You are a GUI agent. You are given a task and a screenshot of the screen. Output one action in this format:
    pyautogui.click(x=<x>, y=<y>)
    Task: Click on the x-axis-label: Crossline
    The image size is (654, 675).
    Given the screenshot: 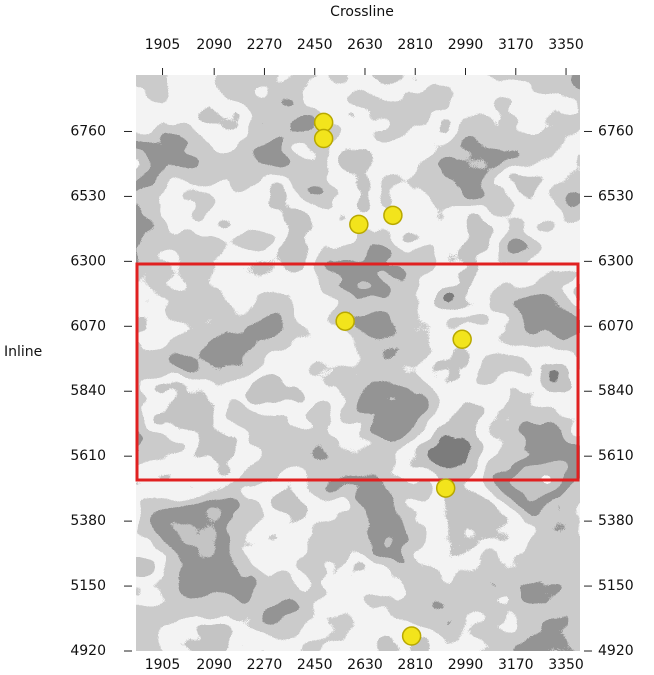 What is the action you would take?
    pyautogui.click(x=362, y=12)
    